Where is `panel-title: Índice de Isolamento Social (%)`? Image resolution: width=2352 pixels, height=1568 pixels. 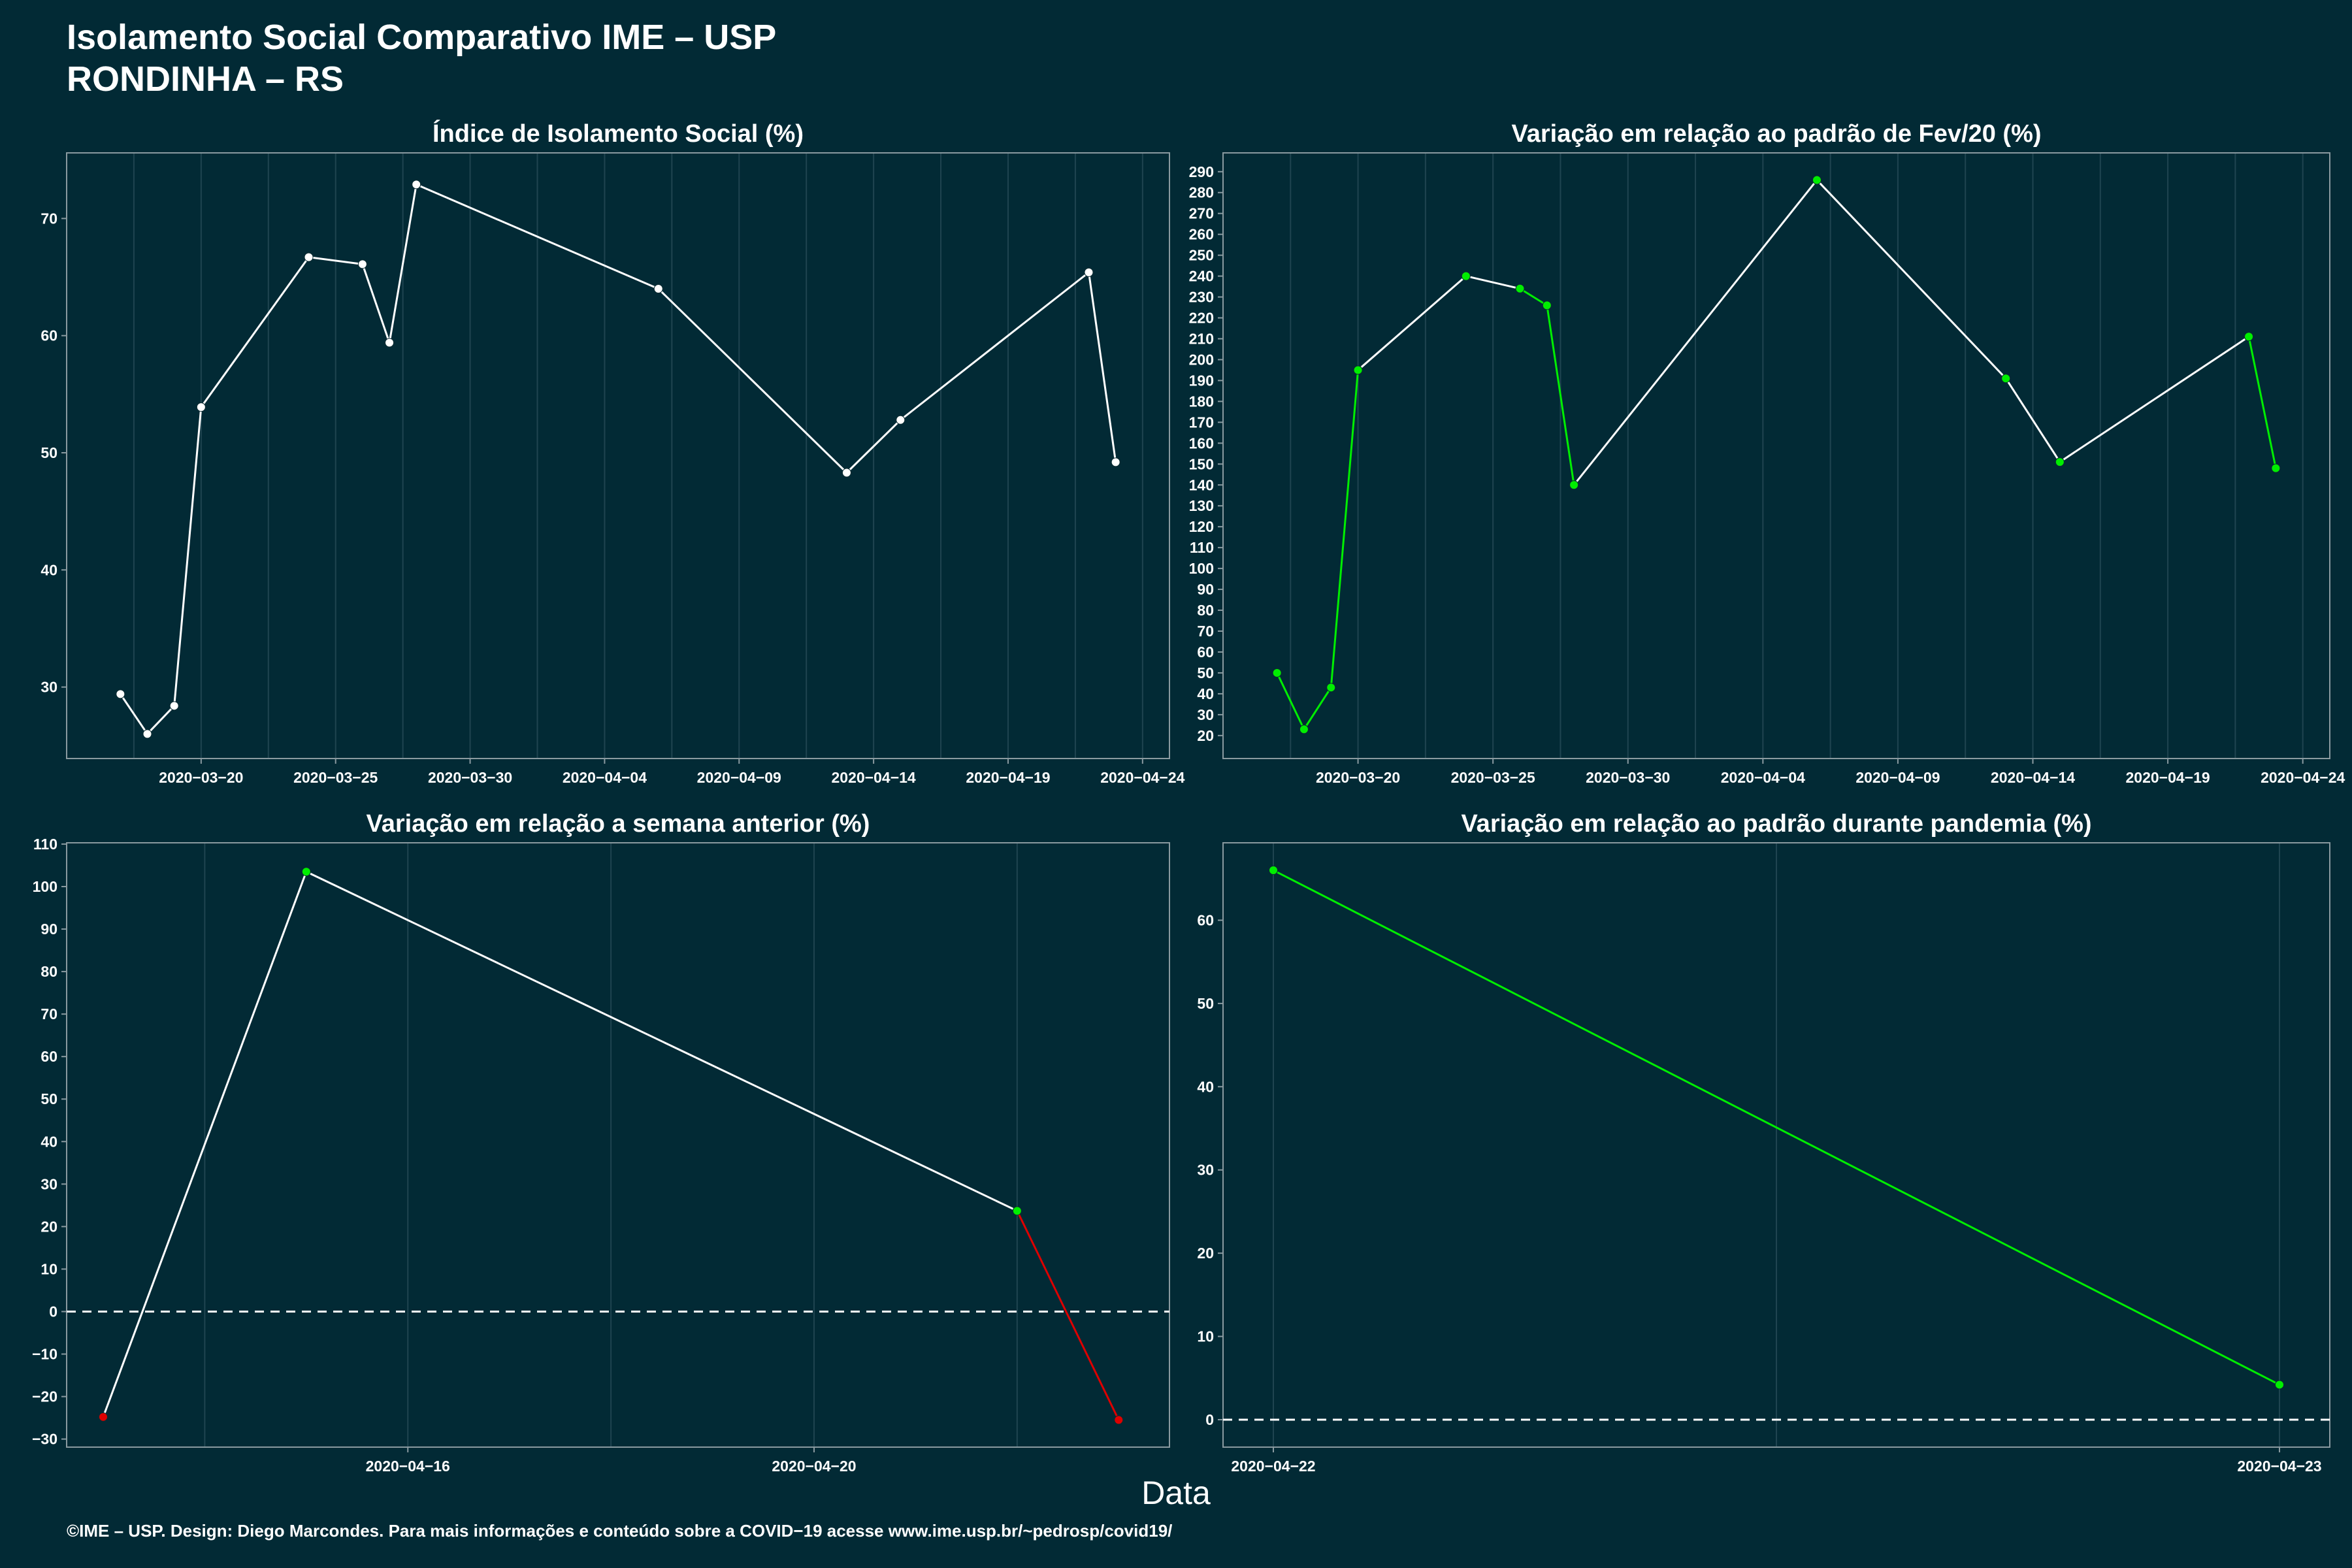 panel-title: Índice de Isolamento Social (%) is located at coordinates (618, 133).